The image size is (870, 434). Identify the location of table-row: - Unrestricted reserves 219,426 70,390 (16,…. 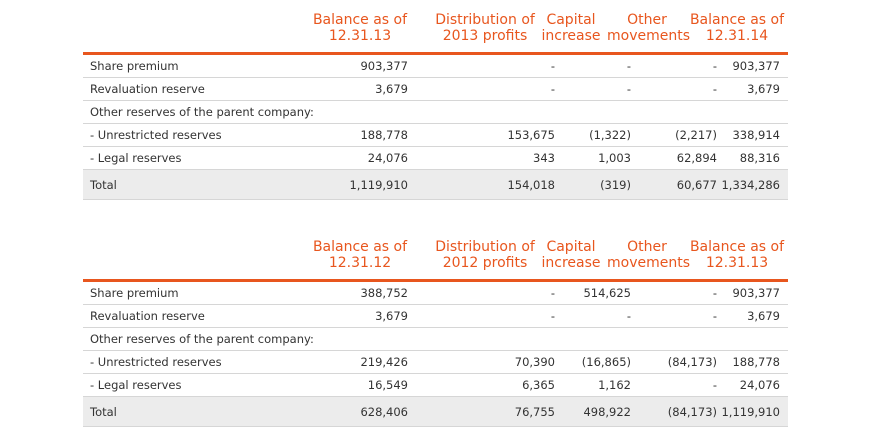
(435, 362).